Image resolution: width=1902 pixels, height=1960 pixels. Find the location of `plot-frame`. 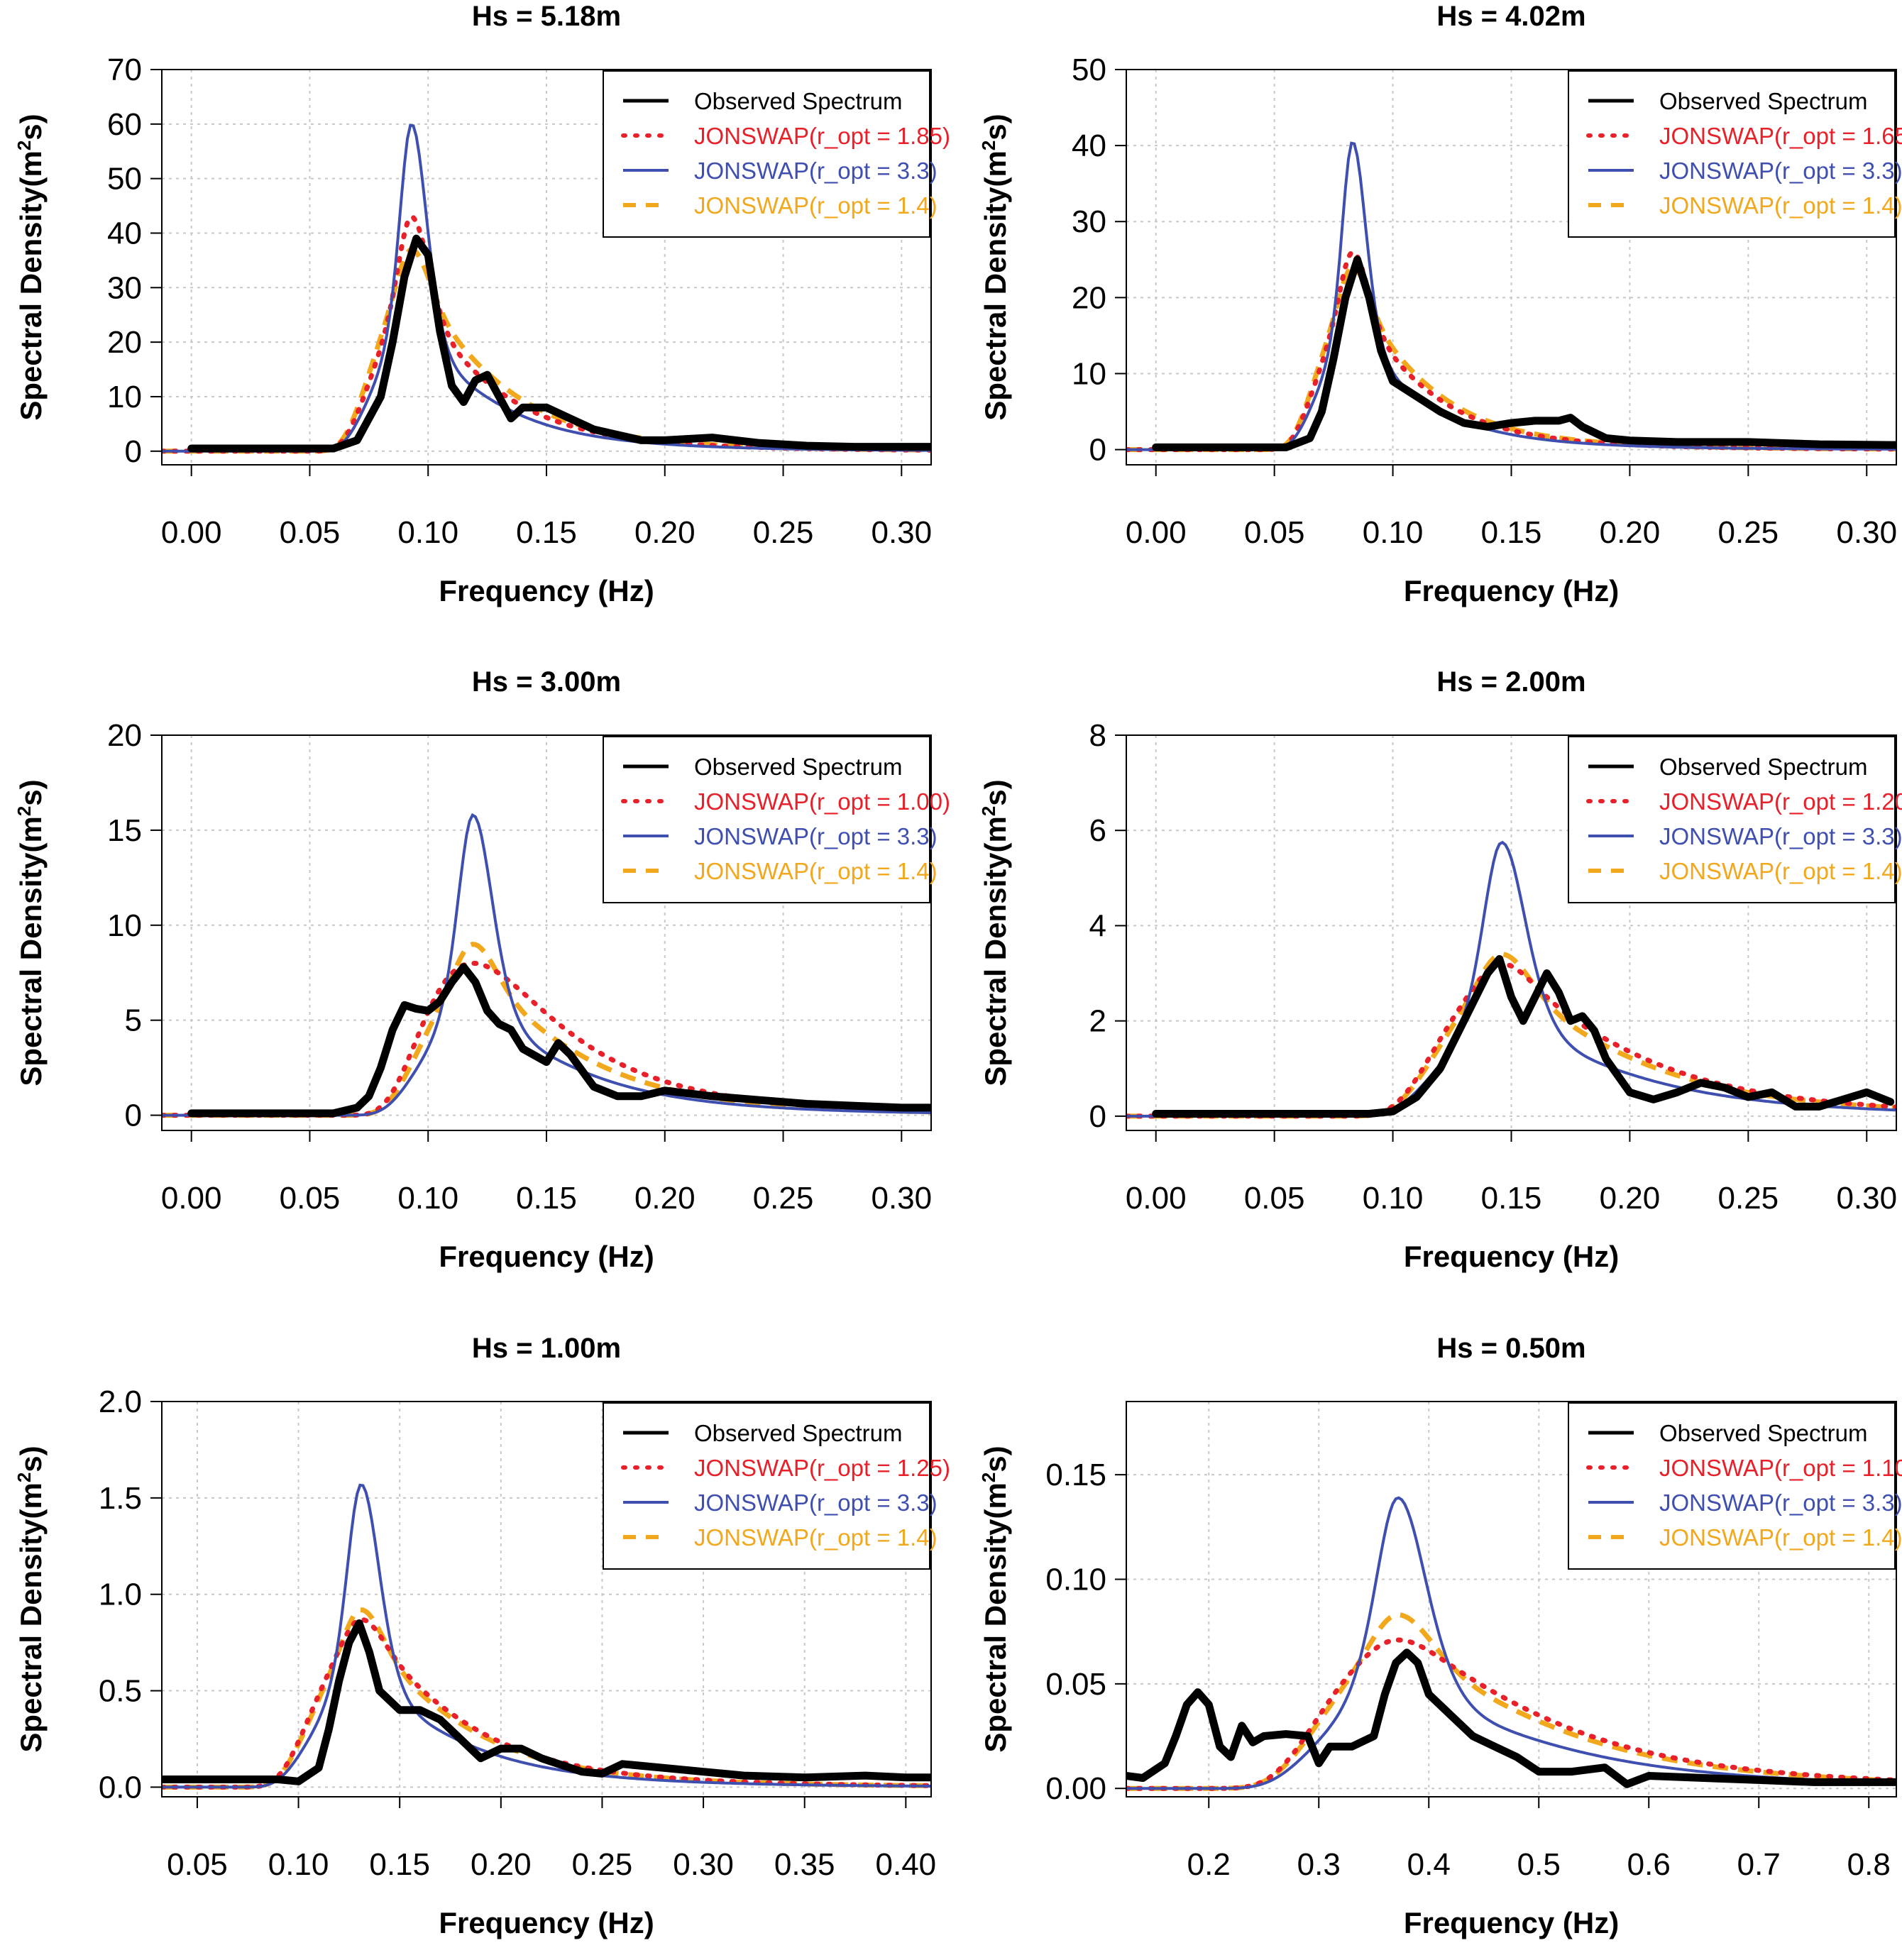

plot-frame is located at coordinates (546, 1599).